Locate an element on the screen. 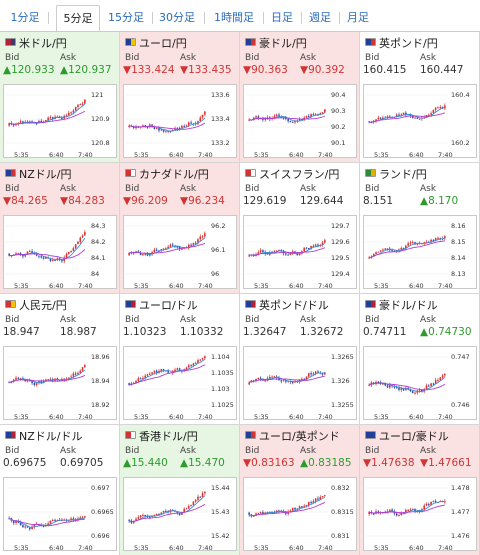  currency-pair-link: ユーロ/円 is located at coordinates (163, 43).